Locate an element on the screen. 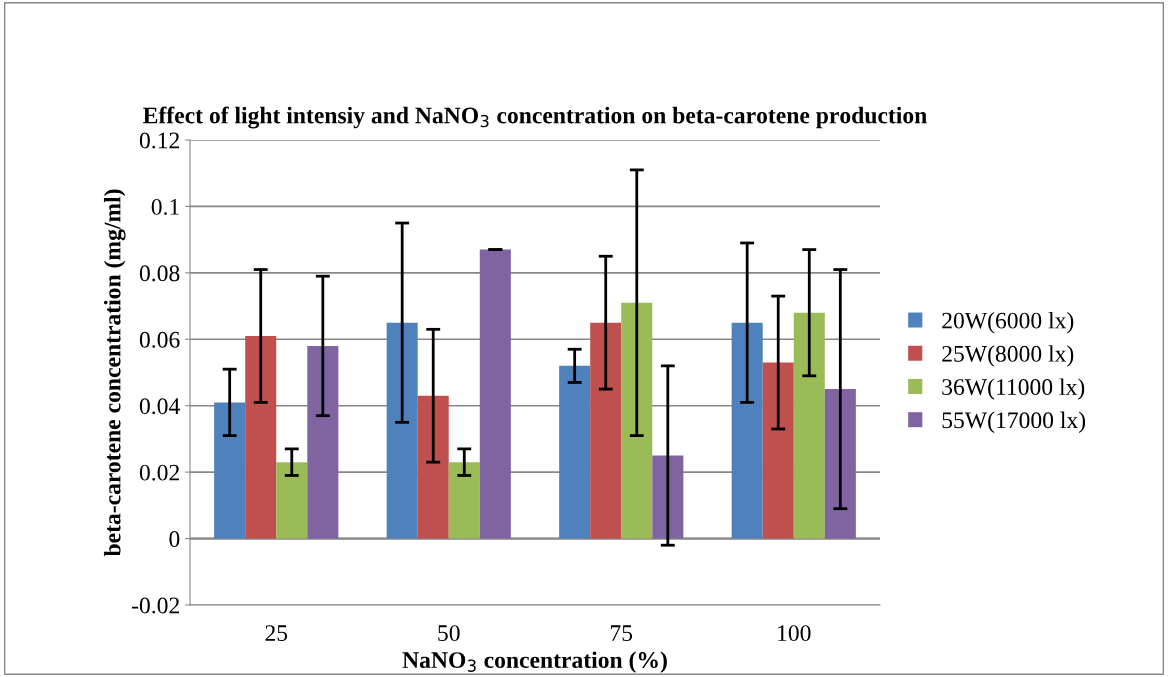 Image resolution: width=1168 pixels, height=677 pixels. x-tick-label: 75 is located at coordinates (622, 633).